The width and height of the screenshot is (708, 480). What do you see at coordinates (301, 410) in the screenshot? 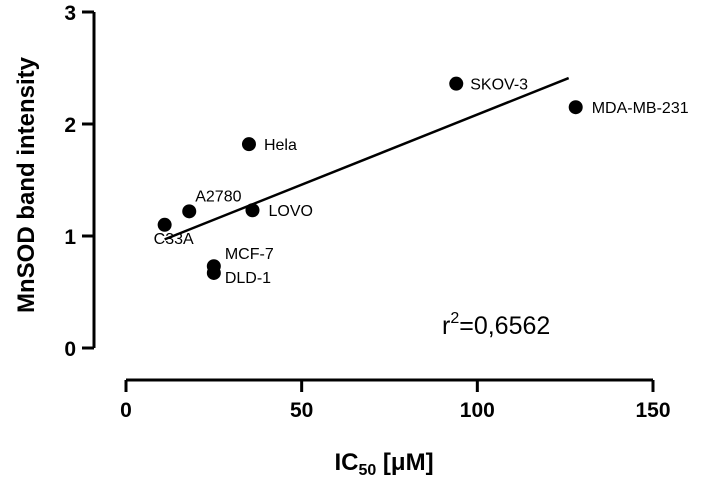
I see `x-tick-label: 50` at bounding box center [301, 410].